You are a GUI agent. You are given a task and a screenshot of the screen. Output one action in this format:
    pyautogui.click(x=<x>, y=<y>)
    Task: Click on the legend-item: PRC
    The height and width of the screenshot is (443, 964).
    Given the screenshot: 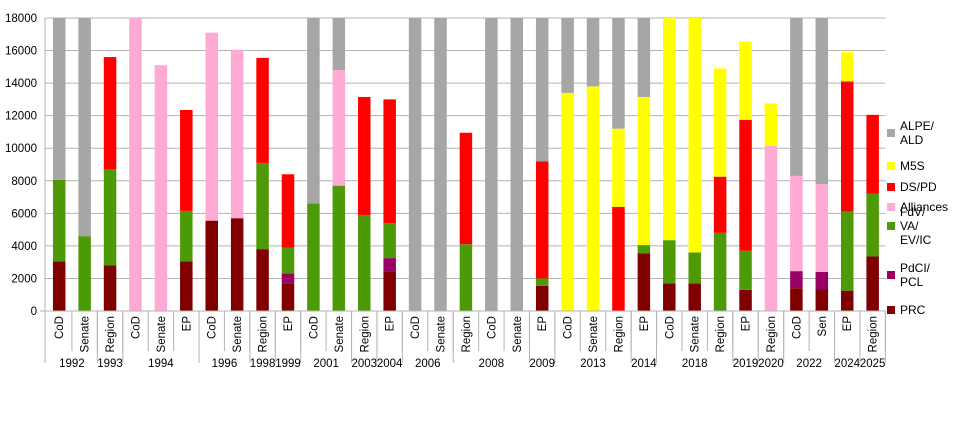 What is the action you would take?
    pyautogui.click(x=906, y=310)
    